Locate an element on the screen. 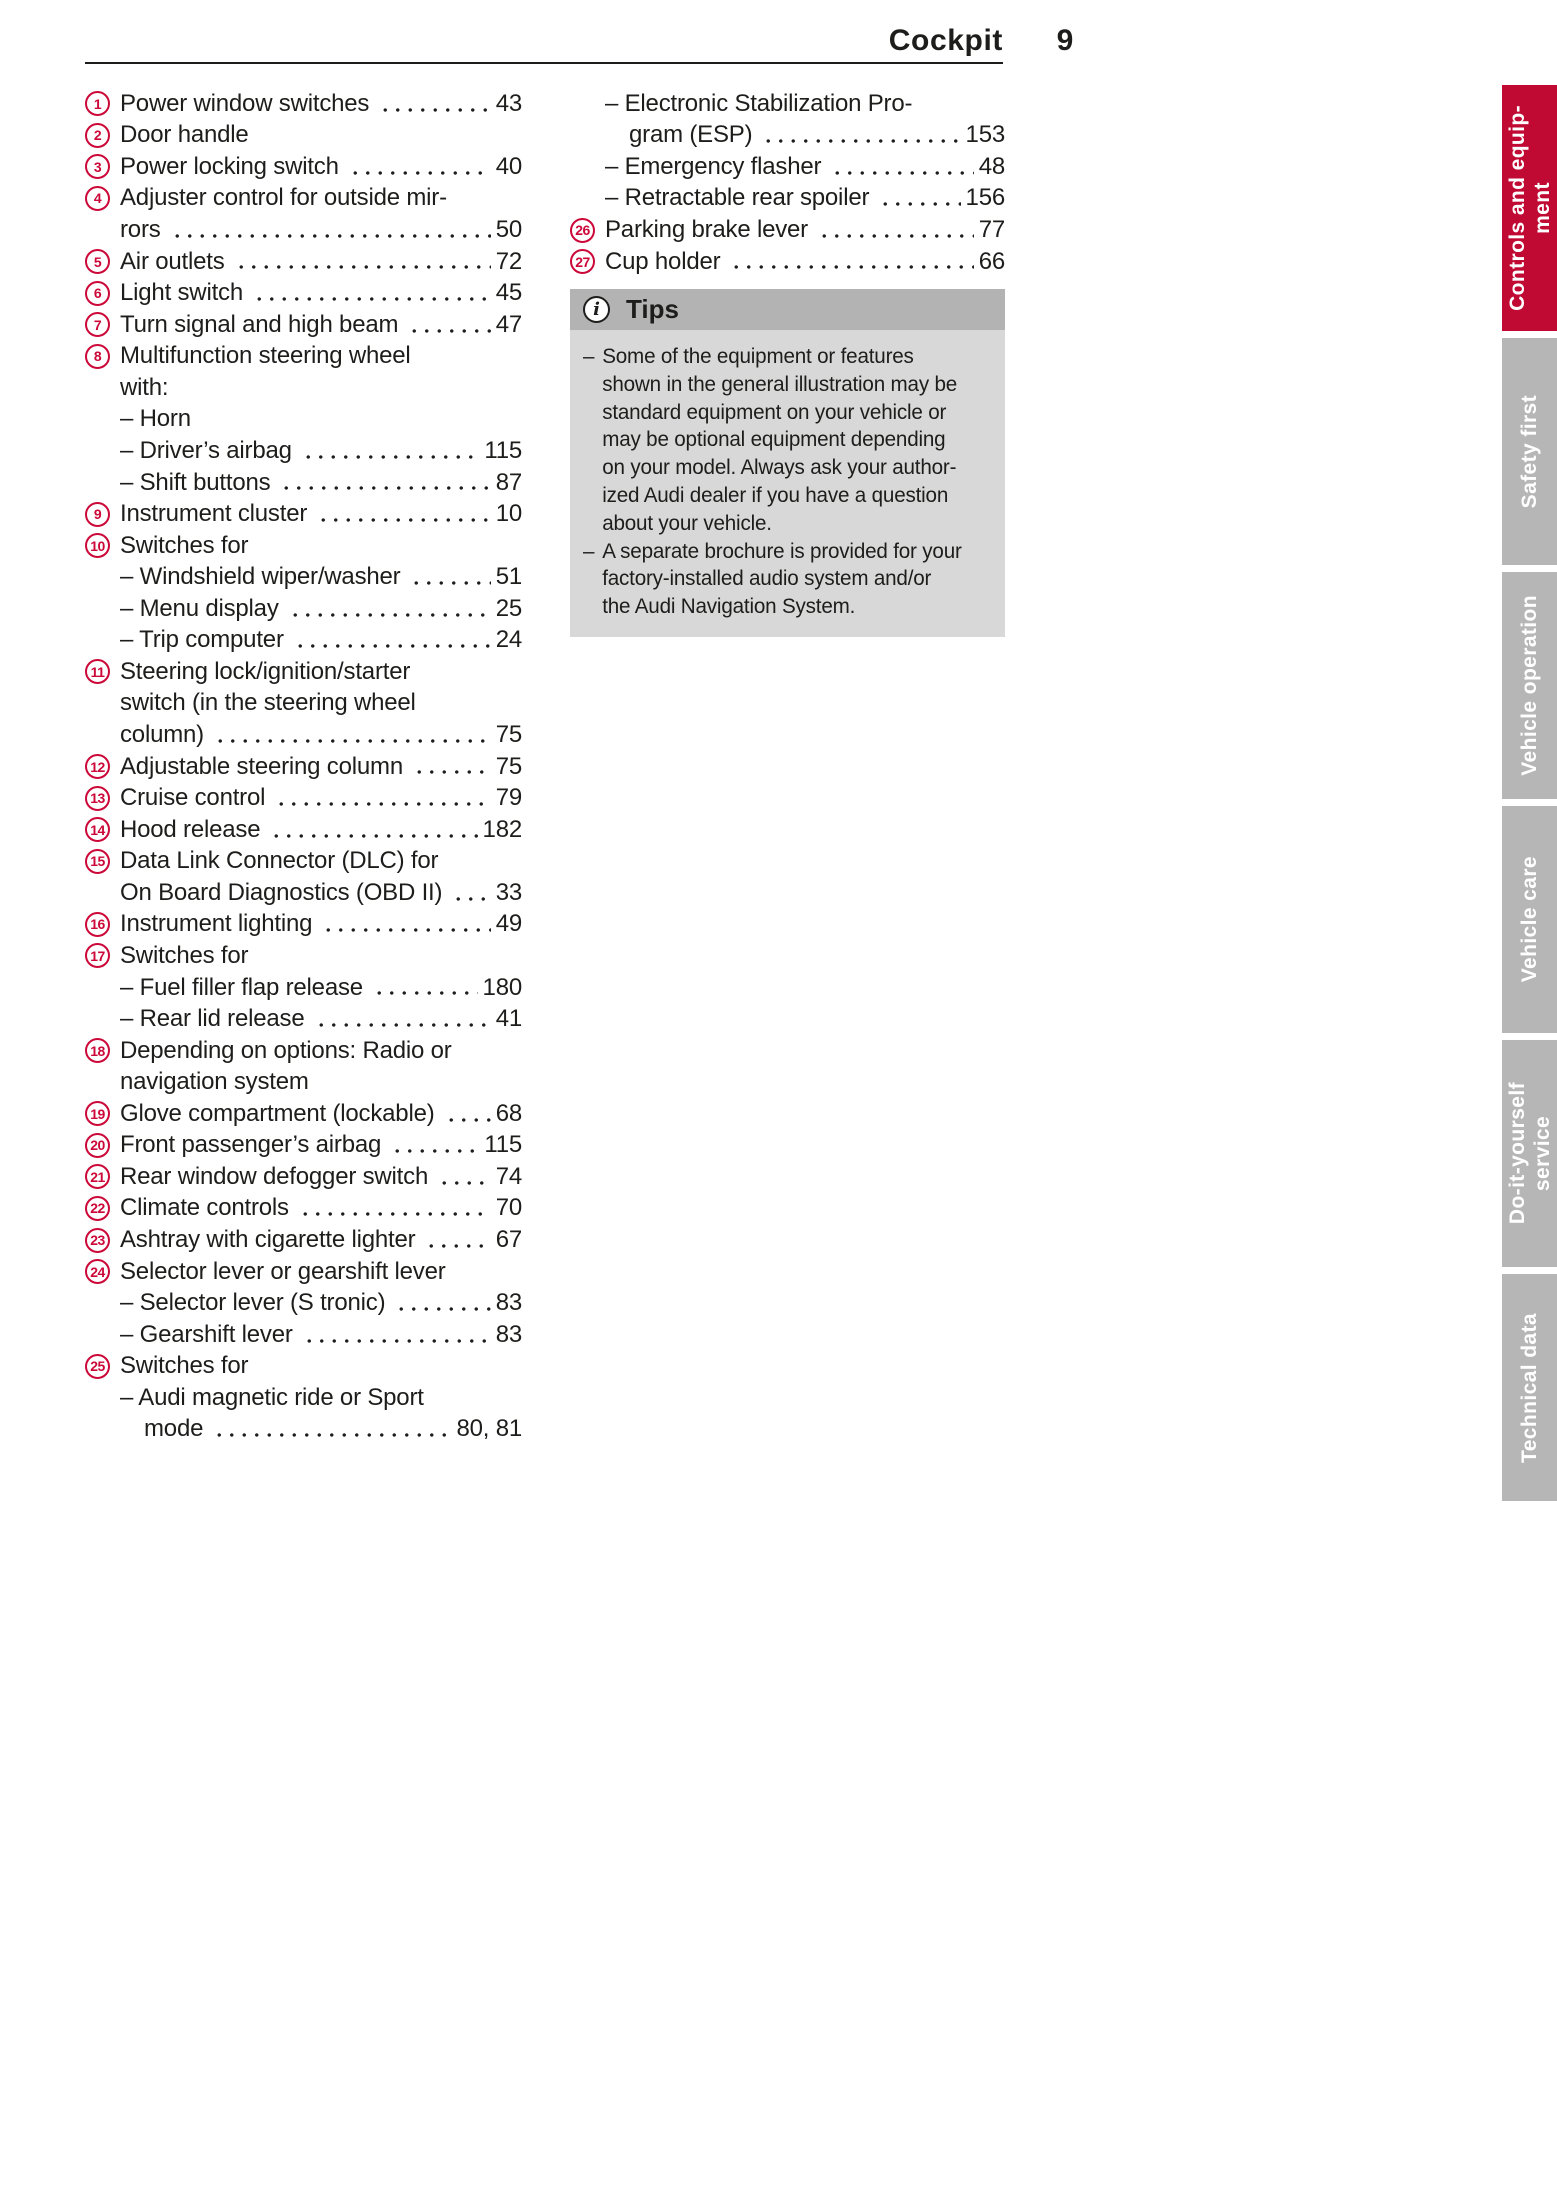 This screenshot has height=2208, width=1557. item-label: Parking brake lever is located at coordinates (706, 230).